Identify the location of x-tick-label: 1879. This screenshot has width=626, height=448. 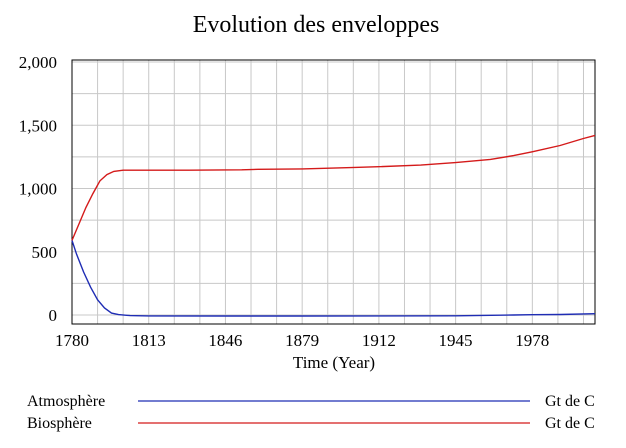
(302, 340).